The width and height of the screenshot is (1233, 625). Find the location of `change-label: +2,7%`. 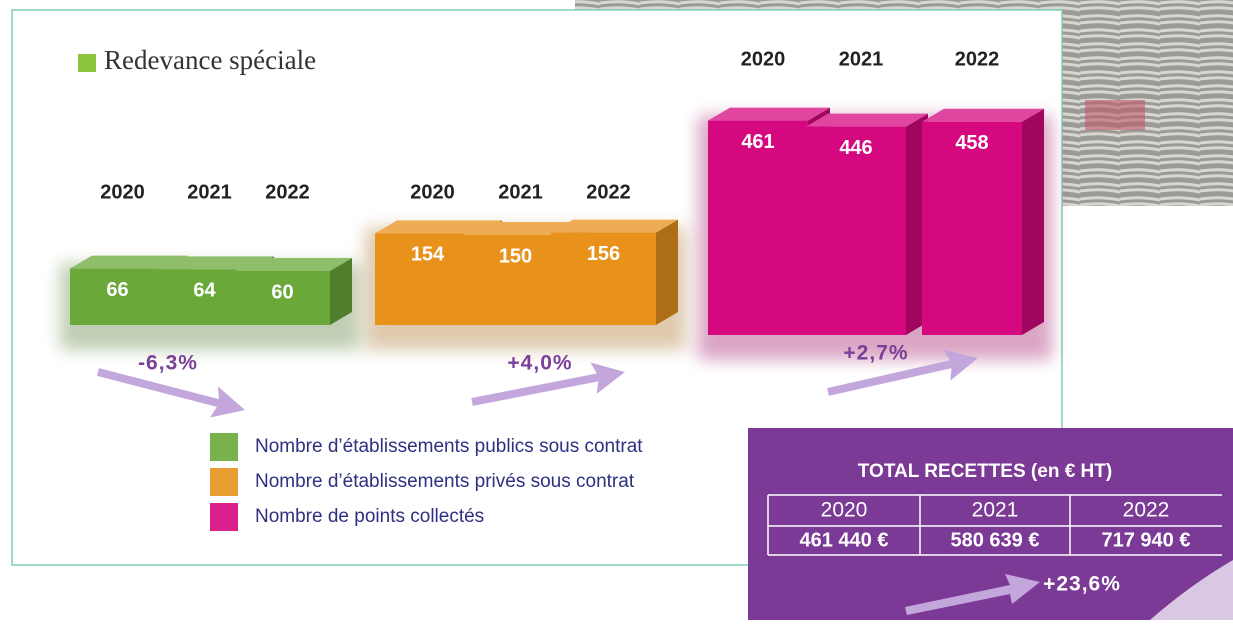

change-label: +2,7% is located at coordinates (875, 353).